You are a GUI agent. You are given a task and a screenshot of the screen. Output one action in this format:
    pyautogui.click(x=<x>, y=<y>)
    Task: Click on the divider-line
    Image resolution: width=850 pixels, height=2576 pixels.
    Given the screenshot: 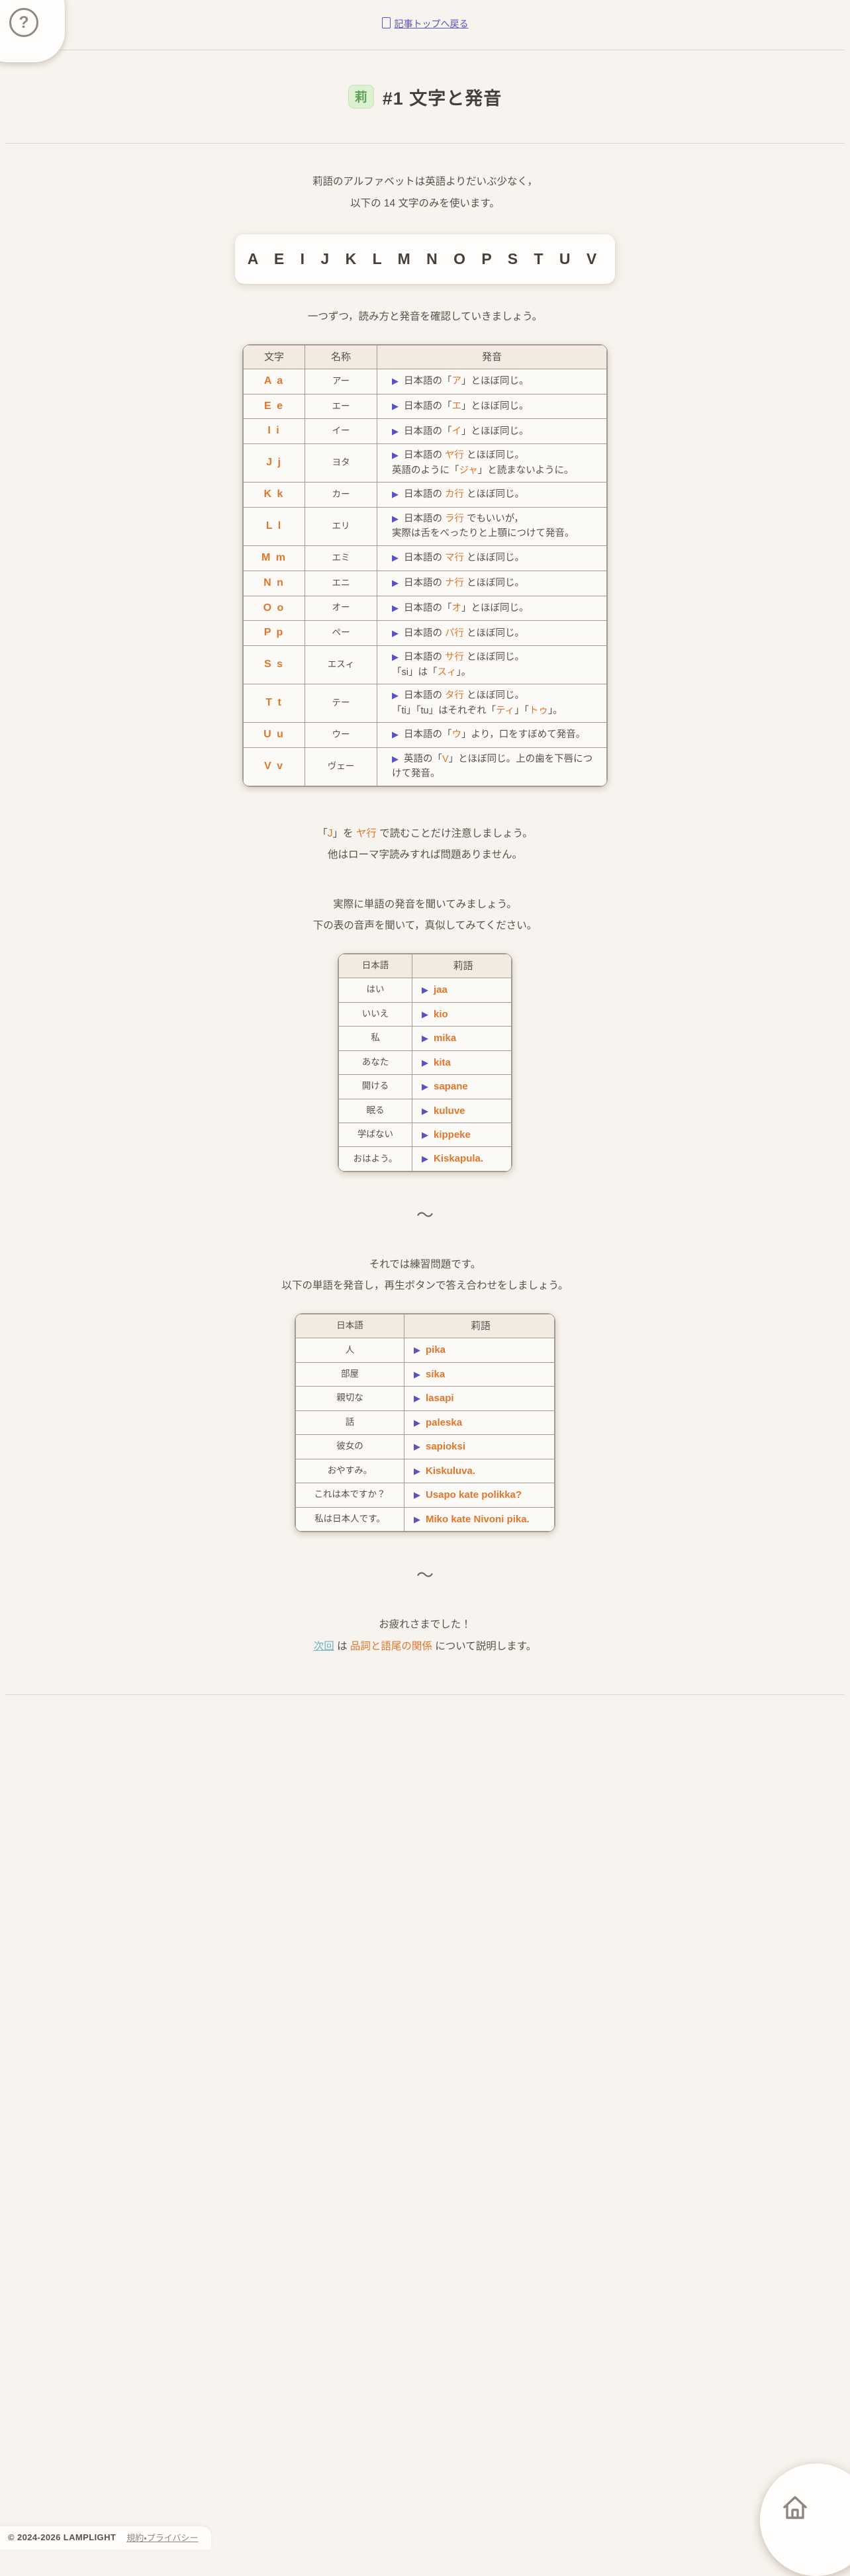 What is the action you would take?
    pyautogui.click(x=425, y=143)
    